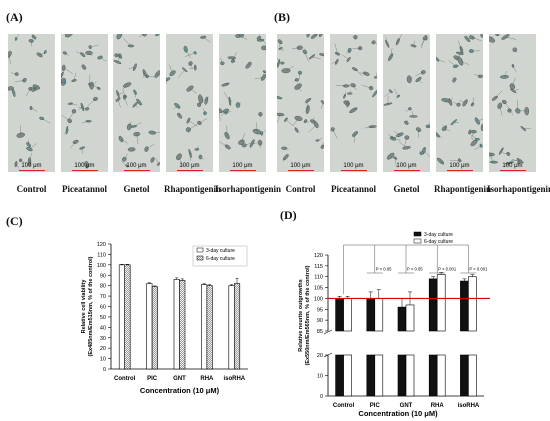 The width and height of the screenshot is (550, 421). Describe the element at coordinates (103, 308) in the screenshot. I see `y-tick-label: 60` at that location.